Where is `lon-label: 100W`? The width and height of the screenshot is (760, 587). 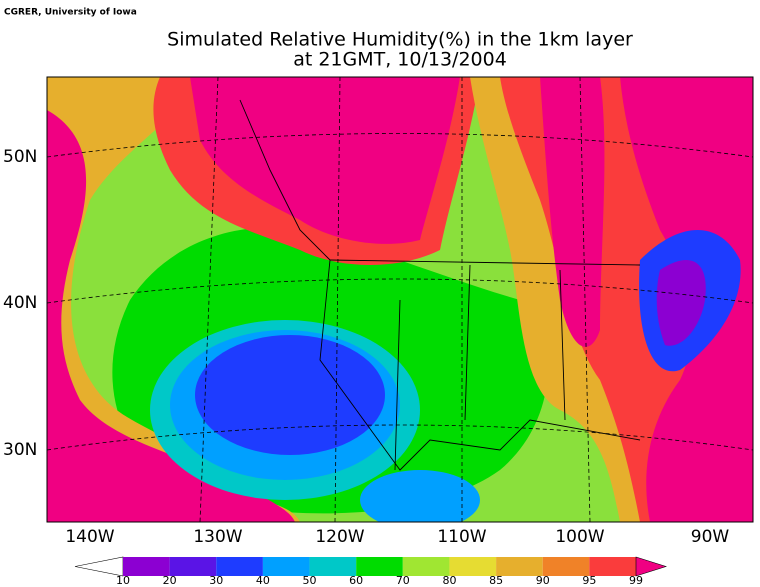 lon-label: 100W is located at coordinates (579, 537).